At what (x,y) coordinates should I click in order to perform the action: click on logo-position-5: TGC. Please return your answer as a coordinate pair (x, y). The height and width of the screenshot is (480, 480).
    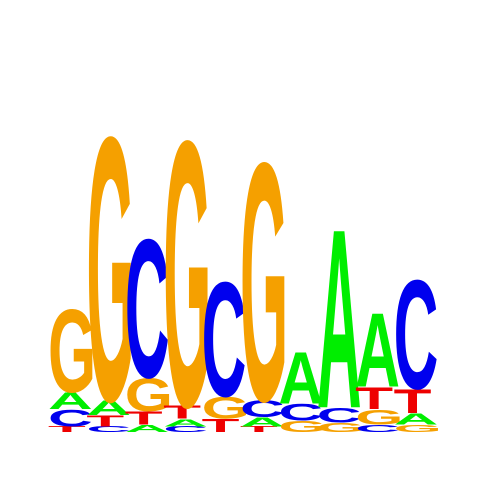
    Looking at the image, I should click on (226, 342).